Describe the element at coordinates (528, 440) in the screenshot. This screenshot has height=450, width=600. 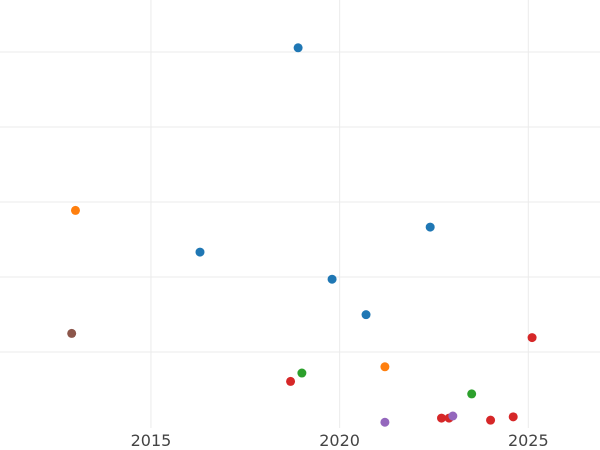
I see `x-tick-label: 2025` at that location.